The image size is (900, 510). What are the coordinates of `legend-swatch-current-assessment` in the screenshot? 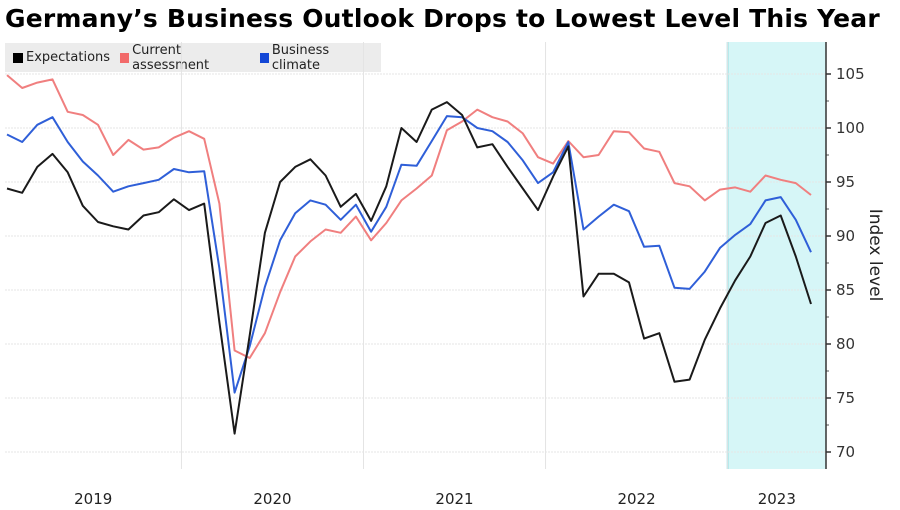 It's located at (125, 57).